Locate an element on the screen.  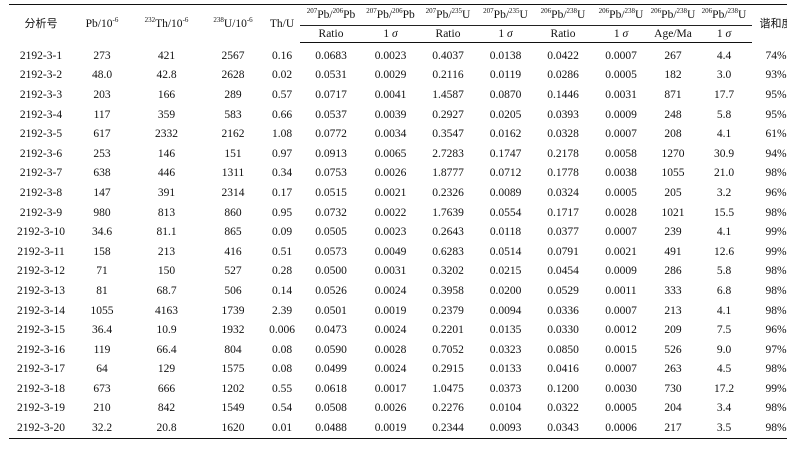
cell-concordance: 97% is located at coordinates (776, 349).